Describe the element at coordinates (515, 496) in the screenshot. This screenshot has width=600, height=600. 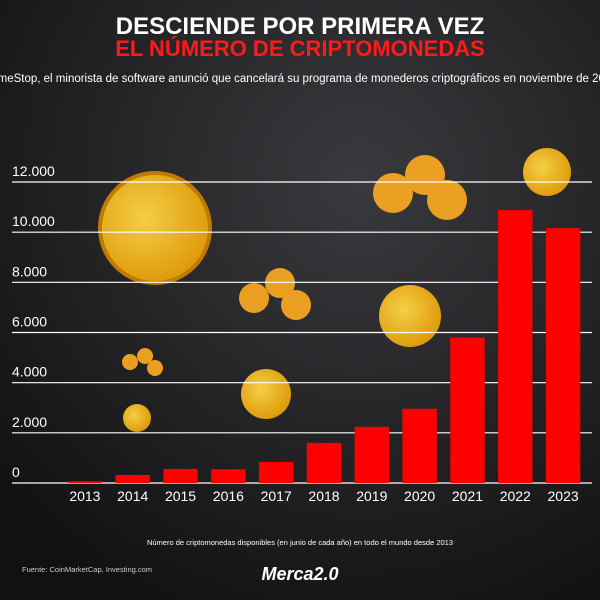
I see `x-tick-label: 2022` at that location.